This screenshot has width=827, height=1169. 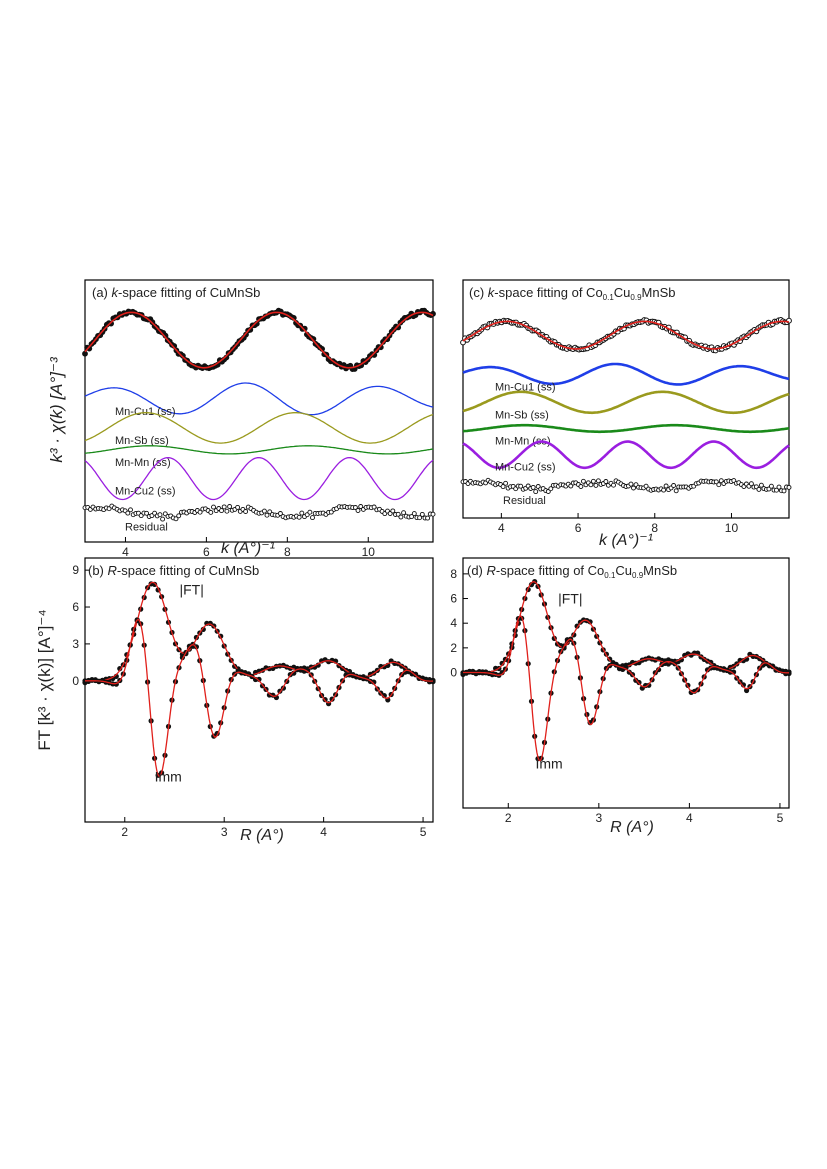 What do you see at coordinates (548, 764) in the screenshot?
I see `panel-d-annotation: Imm` at bounding box center [548, 764].